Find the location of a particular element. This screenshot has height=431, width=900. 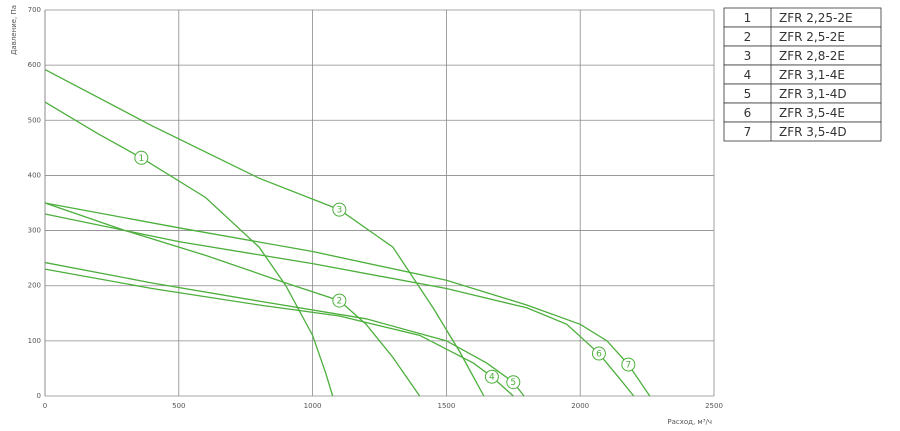

legend-number: 7 is located at coordinates (748, 132).